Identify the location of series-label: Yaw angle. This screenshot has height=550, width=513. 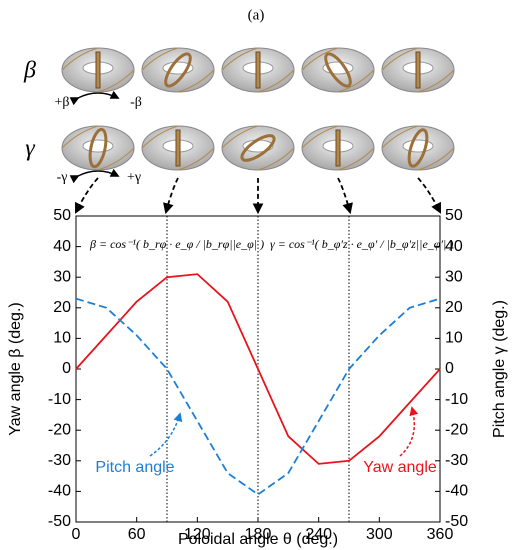
(400, 467).